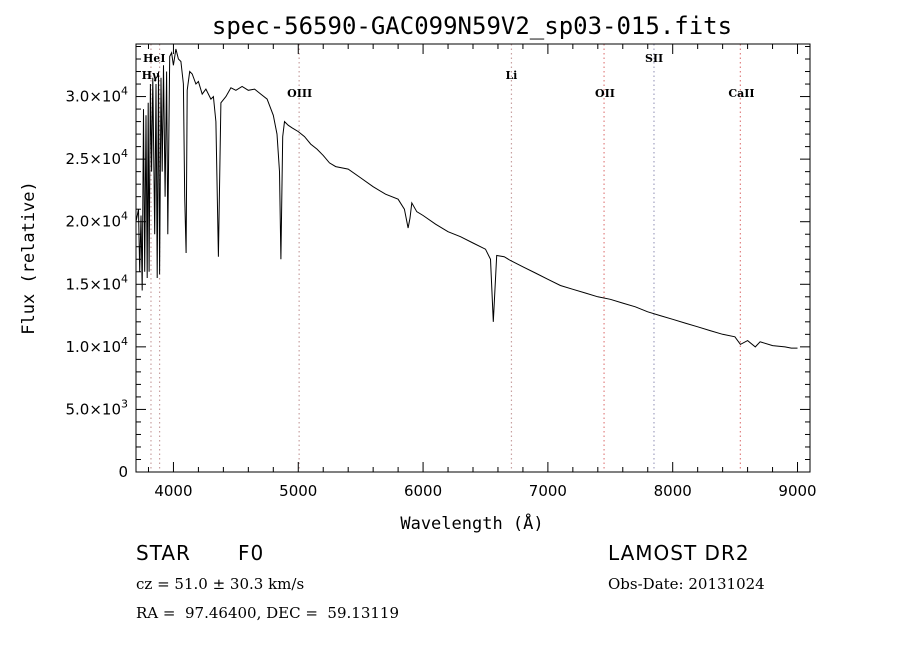 The image size is (900, 650). What do you see at coordinates (298, 491) in the screenshot?
I see `x-tick-label: 5000` at bounding box center [298, 491].